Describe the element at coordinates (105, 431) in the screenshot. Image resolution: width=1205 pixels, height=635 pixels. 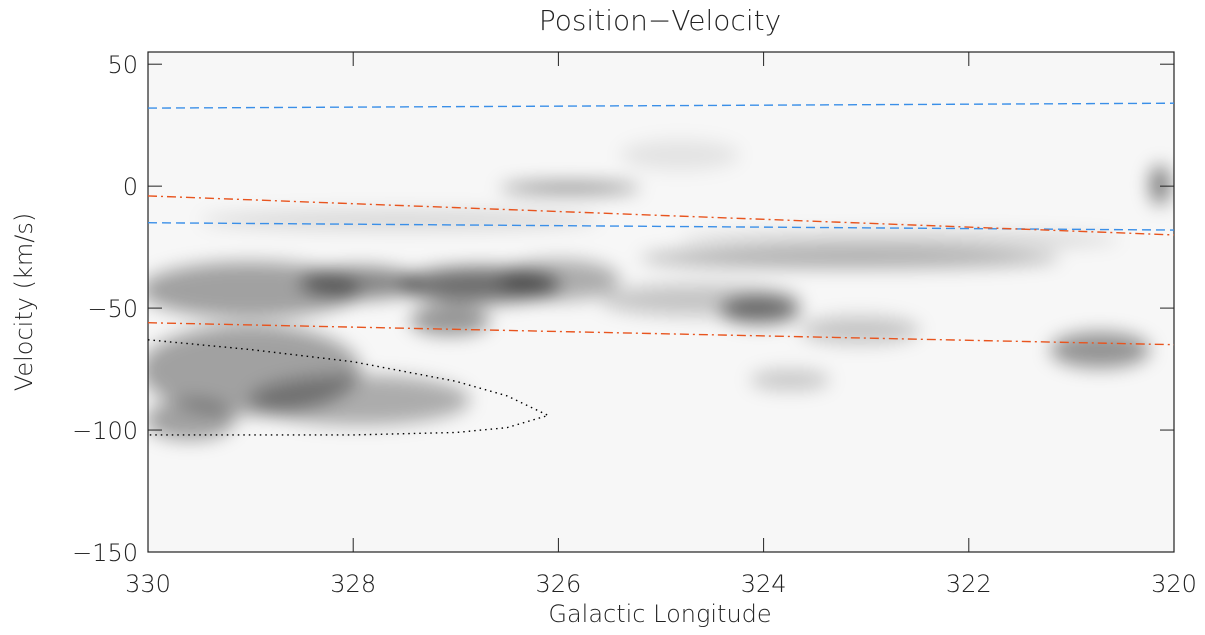
I see `y-tick-label: −100` at that location.